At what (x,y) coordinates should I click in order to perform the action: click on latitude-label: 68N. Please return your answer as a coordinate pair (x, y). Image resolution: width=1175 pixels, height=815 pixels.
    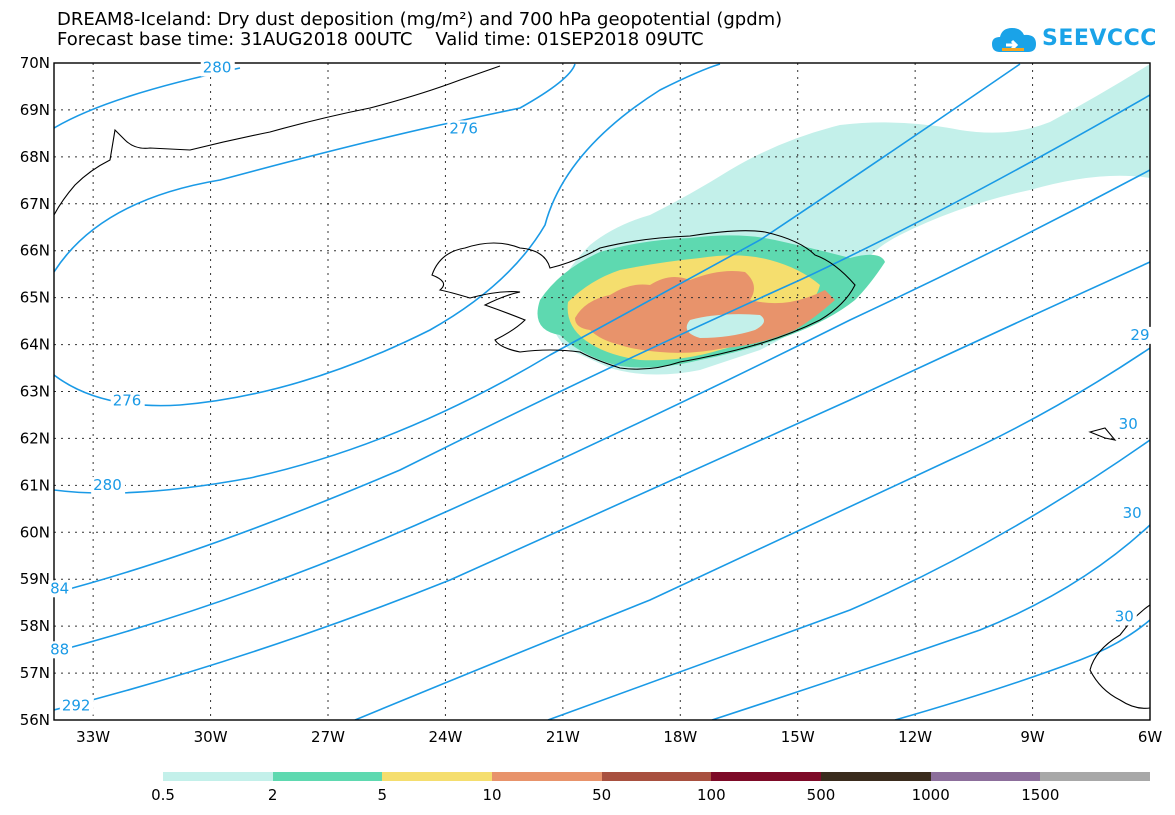
    Looking at the image, I should click on (35, 157).